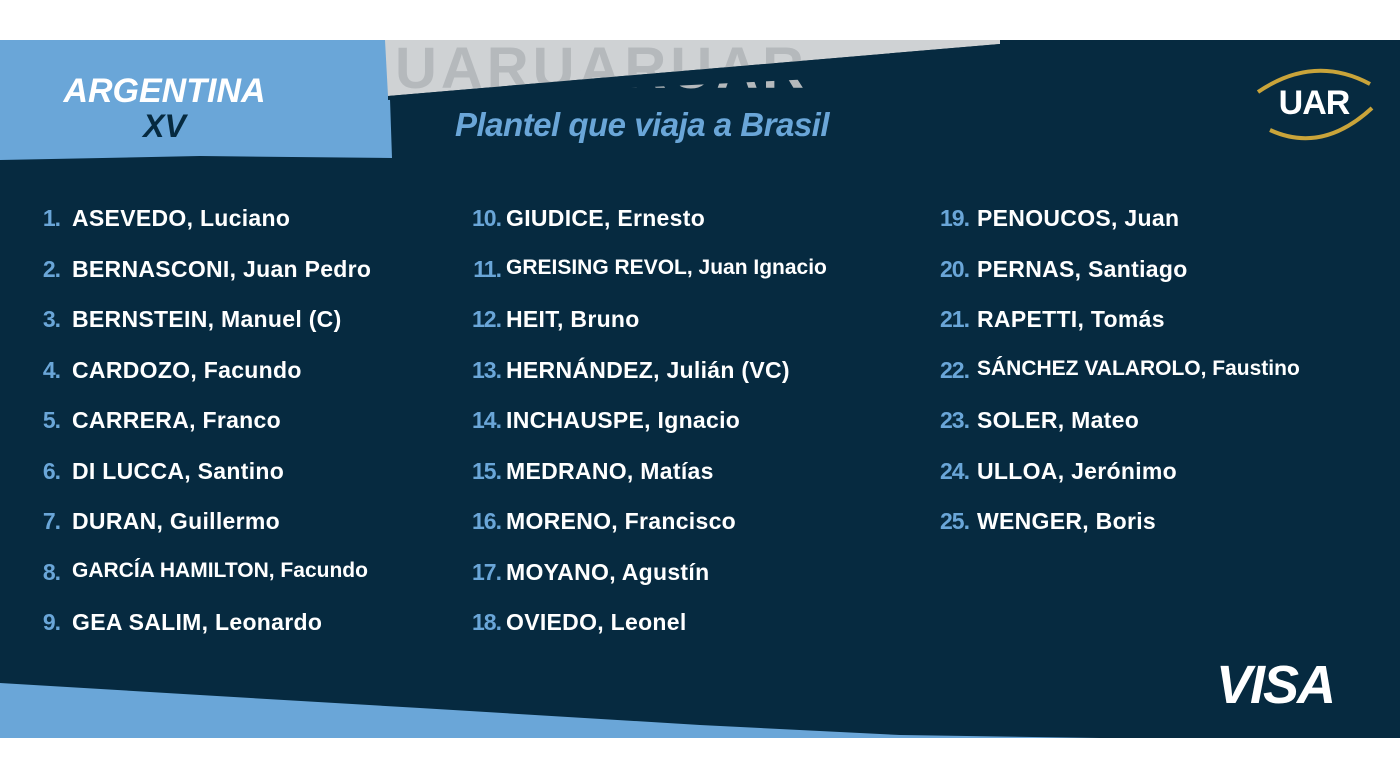  What do you see at coordinates (487, 420) in the screenshot?
I see `player-number: 14.` at bounding box center [487, 420].